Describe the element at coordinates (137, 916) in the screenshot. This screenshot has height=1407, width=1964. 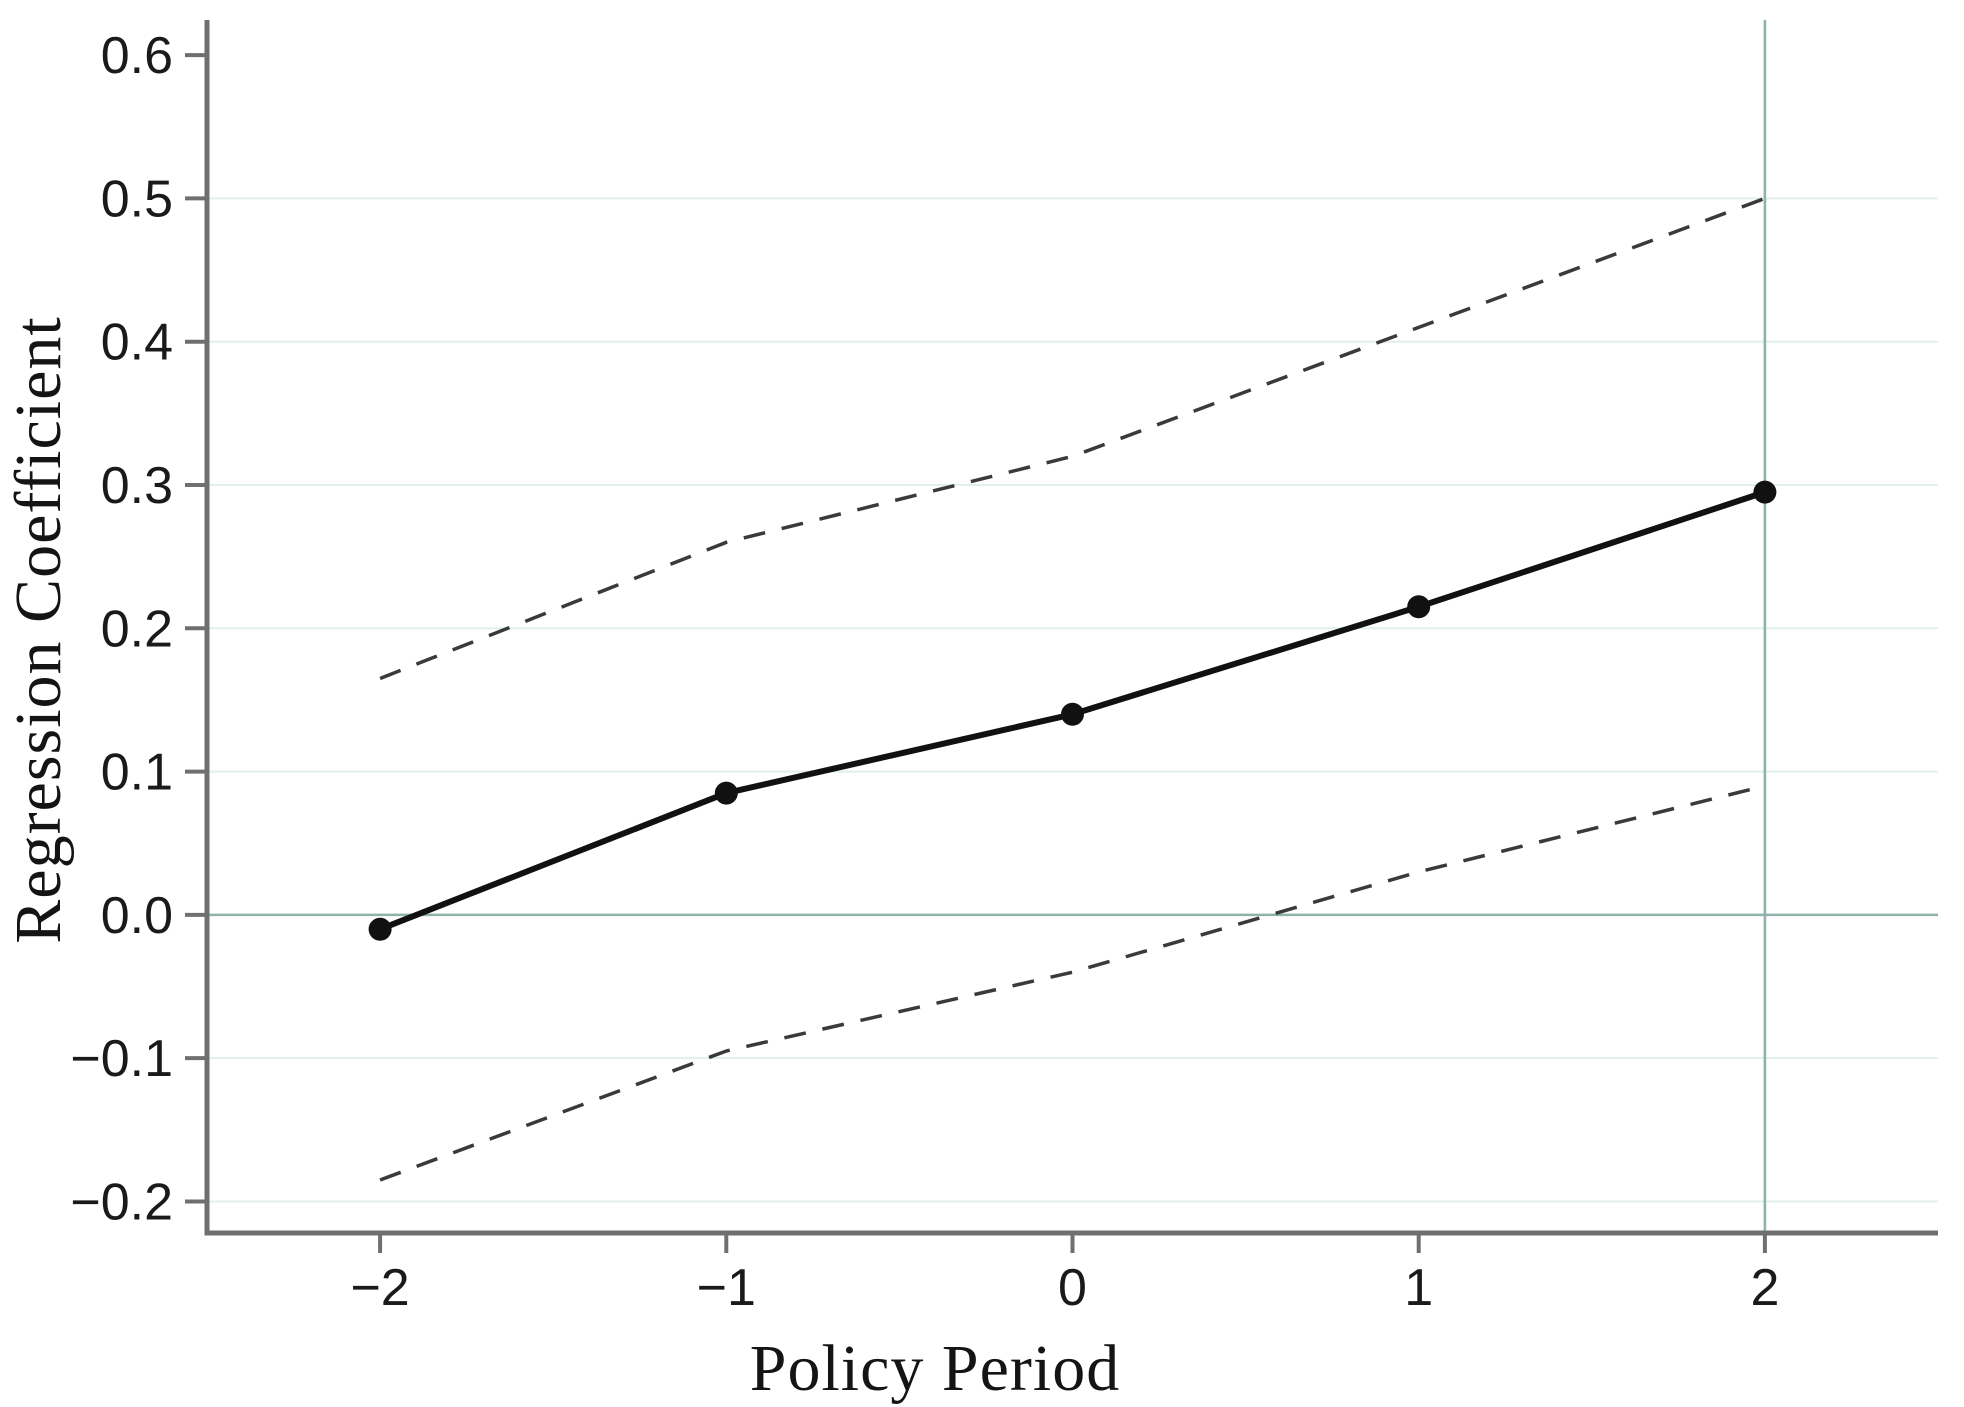
I see `y-tick-label: 0.0` at that location.